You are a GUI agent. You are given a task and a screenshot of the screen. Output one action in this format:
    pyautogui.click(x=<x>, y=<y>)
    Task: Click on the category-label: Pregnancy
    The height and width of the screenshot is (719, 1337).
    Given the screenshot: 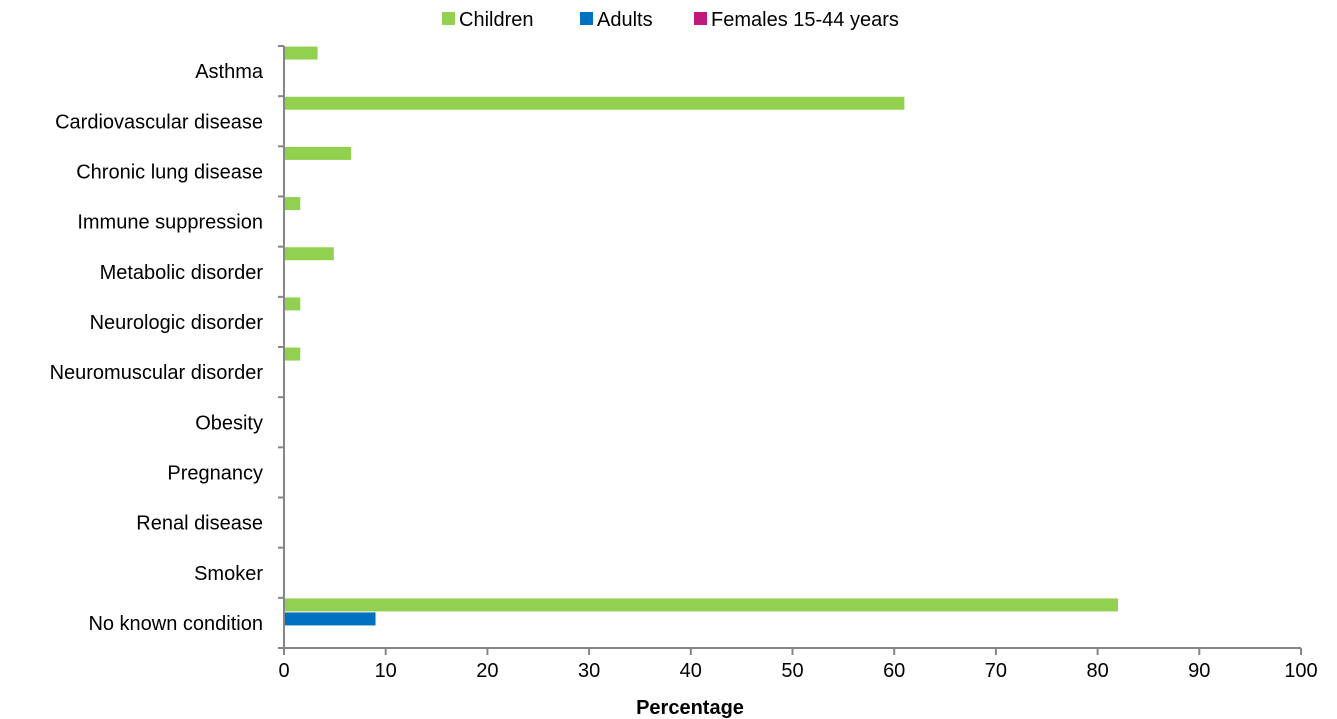 What is the action you would take?
    pyautogui.click(x=215, y=473)
    